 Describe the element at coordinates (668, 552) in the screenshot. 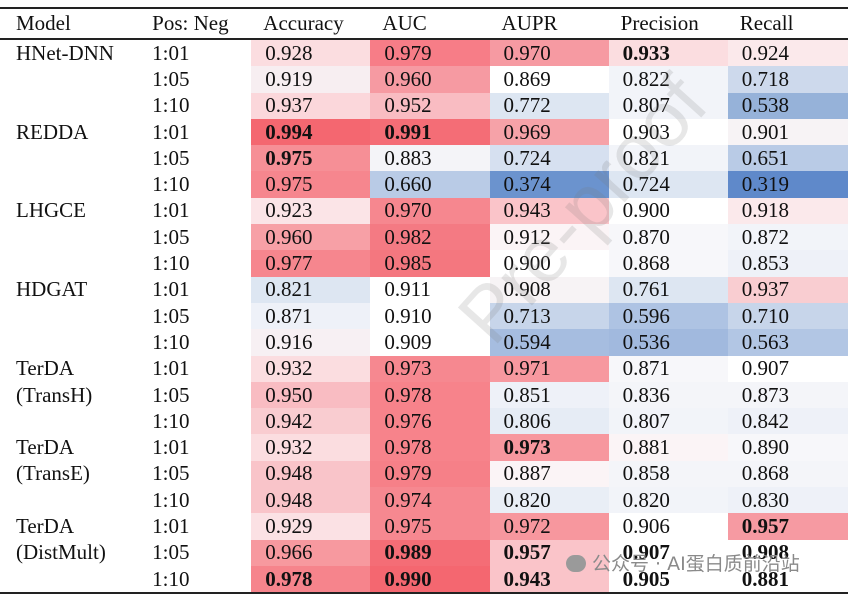

I see `precision-cell: 0.907` at that location.